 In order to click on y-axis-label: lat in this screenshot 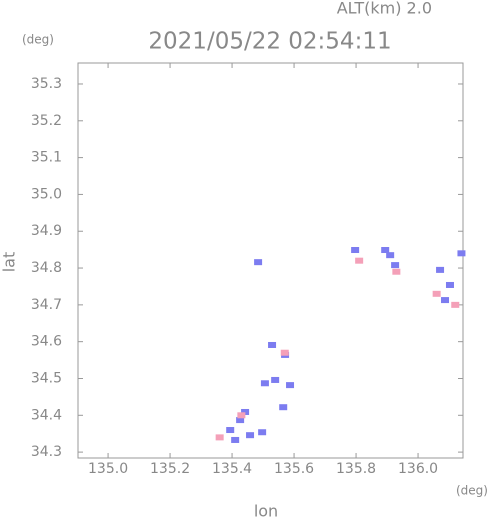, I will do `click(9, 262)`.